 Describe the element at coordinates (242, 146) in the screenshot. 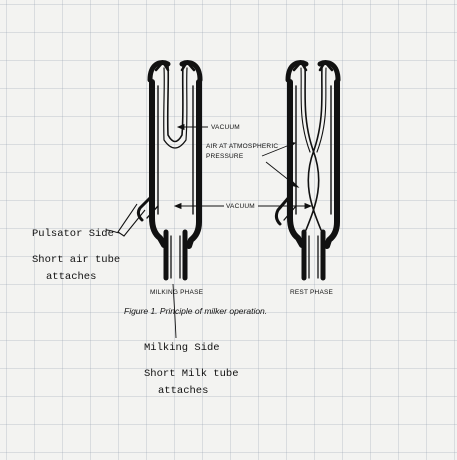

I see `air-pressure-label: AIR AT ATMOSPHERIC` at that location.